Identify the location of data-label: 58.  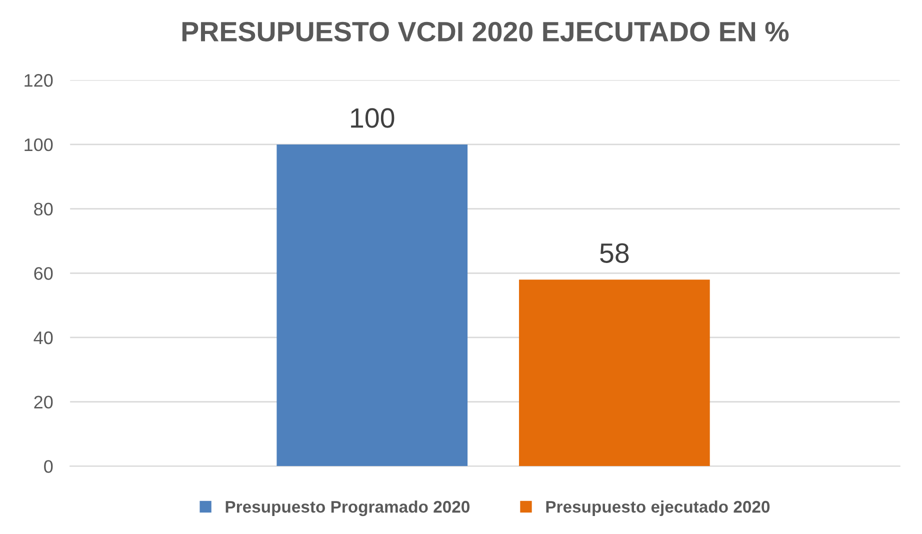
(614, 253).